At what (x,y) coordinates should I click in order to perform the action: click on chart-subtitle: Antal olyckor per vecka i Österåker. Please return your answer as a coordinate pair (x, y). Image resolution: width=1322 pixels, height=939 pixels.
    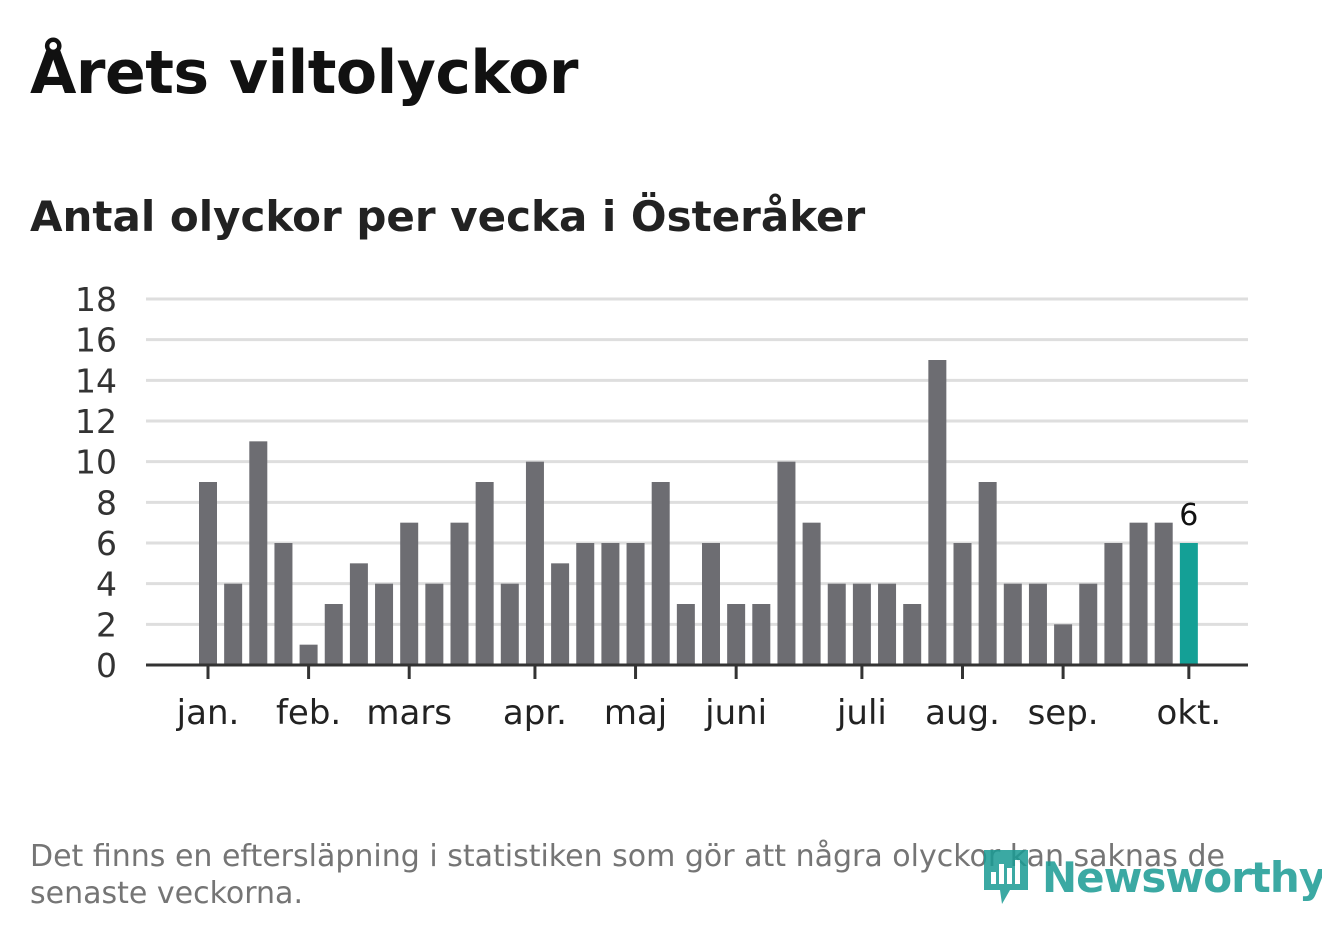
    Looking at the image, I should click on (448, 216).